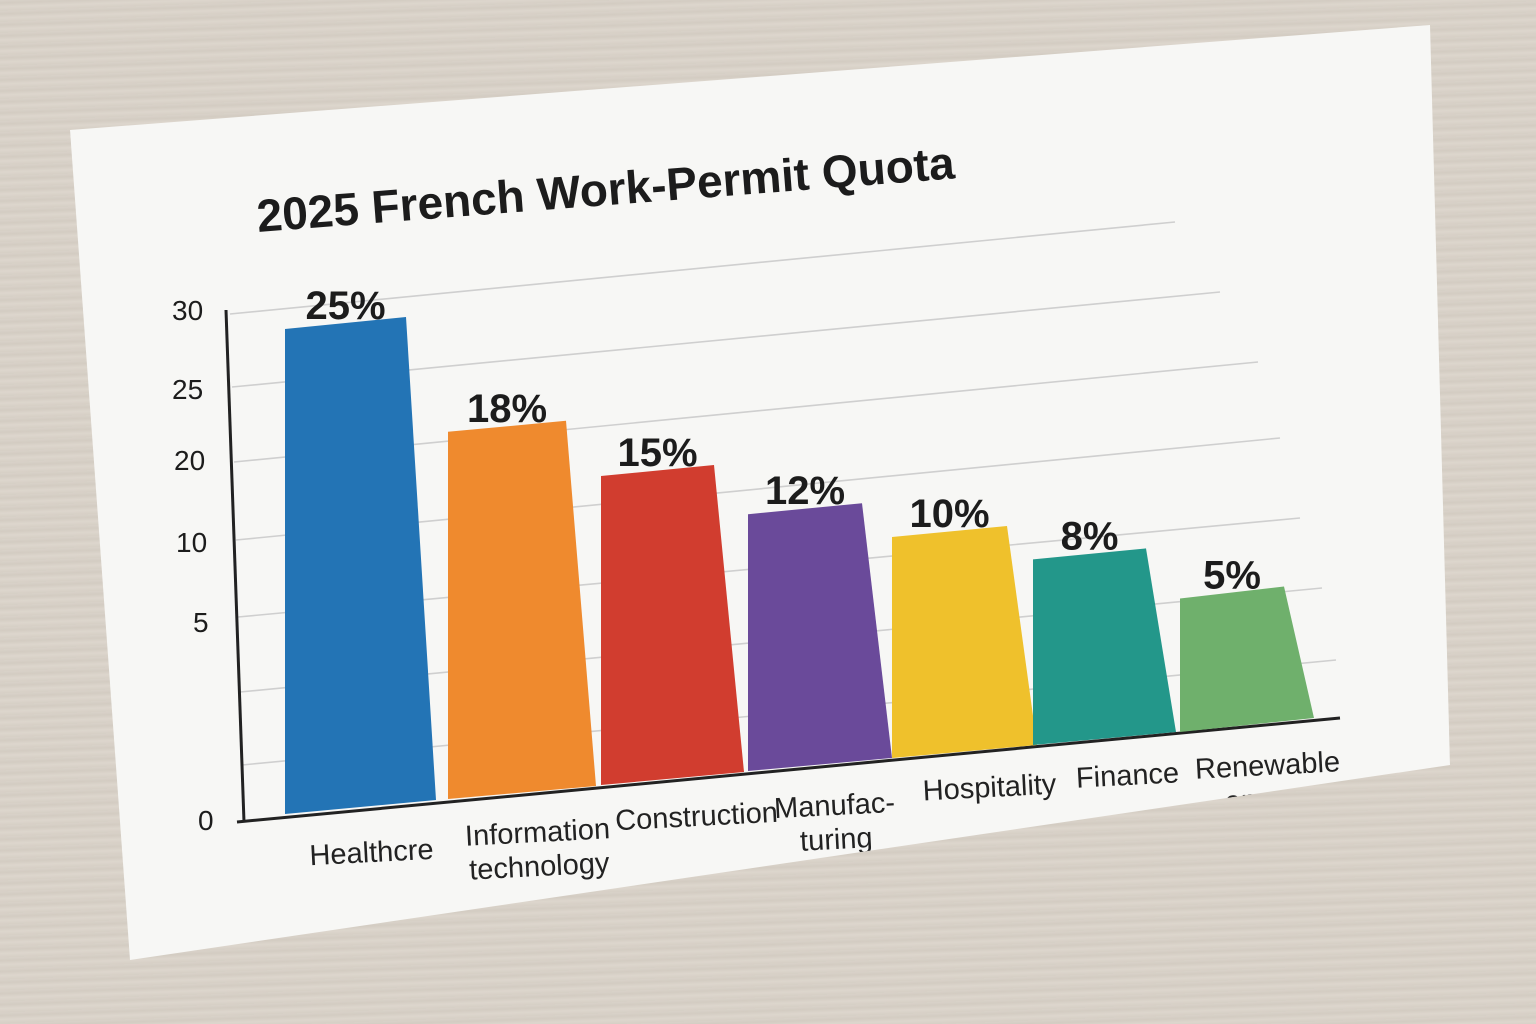 This screenshot has width=1536, height=1024. I want to click on bar-value-label: 15%, so click(657, 453).